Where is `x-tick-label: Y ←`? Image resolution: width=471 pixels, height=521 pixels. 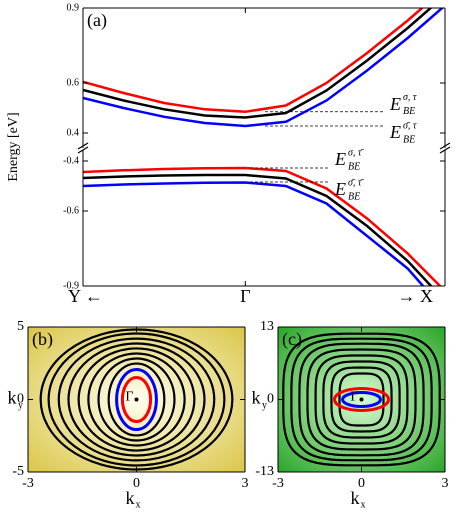 x-tick-label: Y ← is located at coordinates (85, 296).